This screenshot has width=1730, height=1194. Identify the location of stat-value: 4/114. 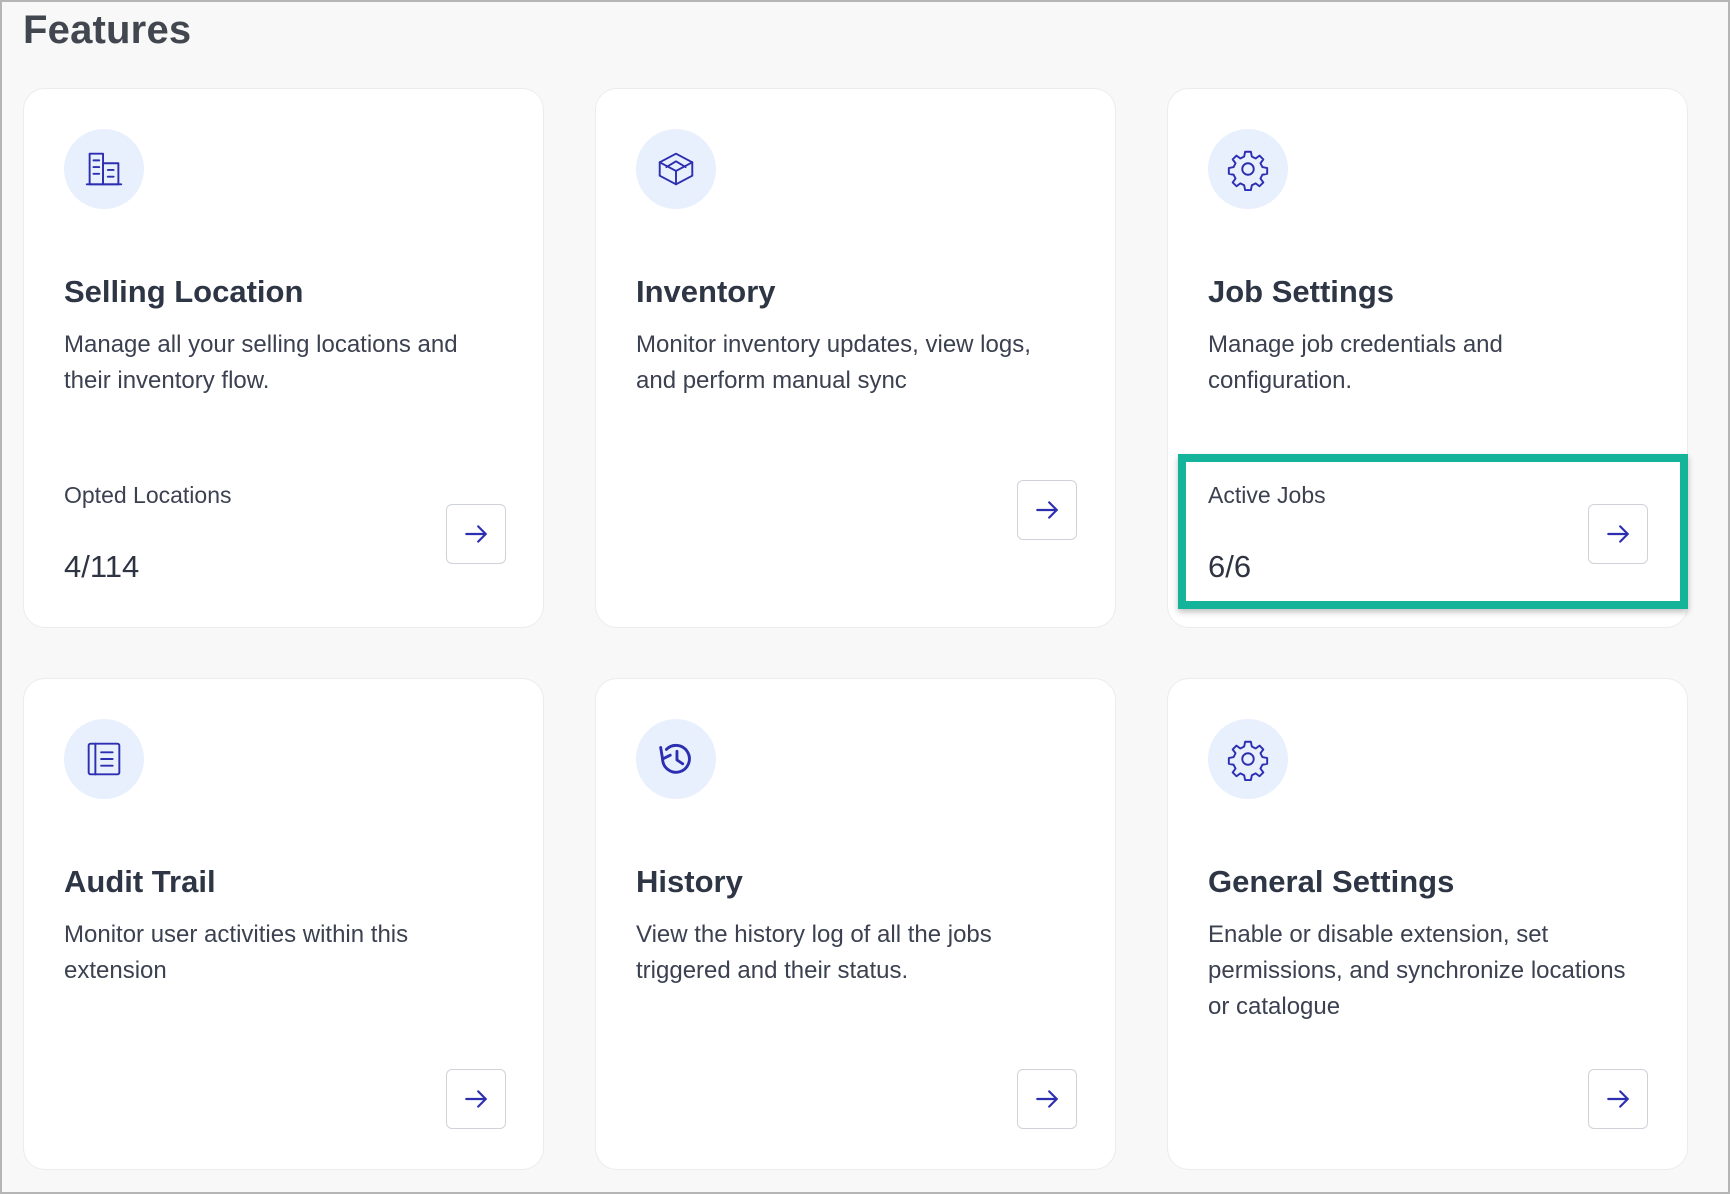
(102, 566).